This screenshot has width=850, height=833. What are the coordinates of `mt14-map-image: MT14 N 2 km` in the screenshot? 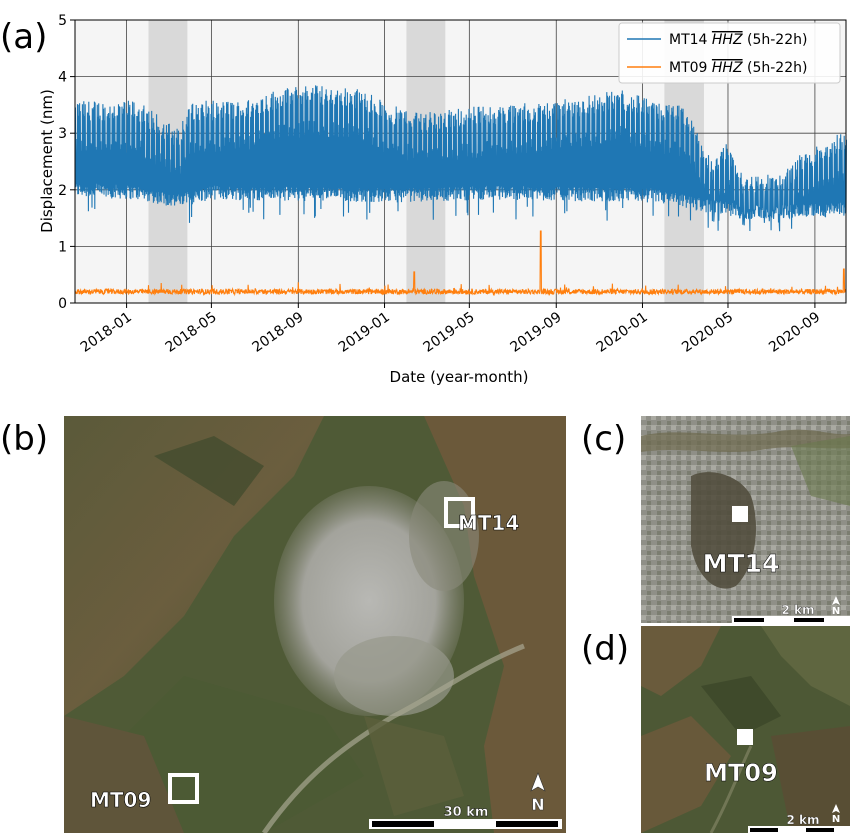 It's located at (745, 519).